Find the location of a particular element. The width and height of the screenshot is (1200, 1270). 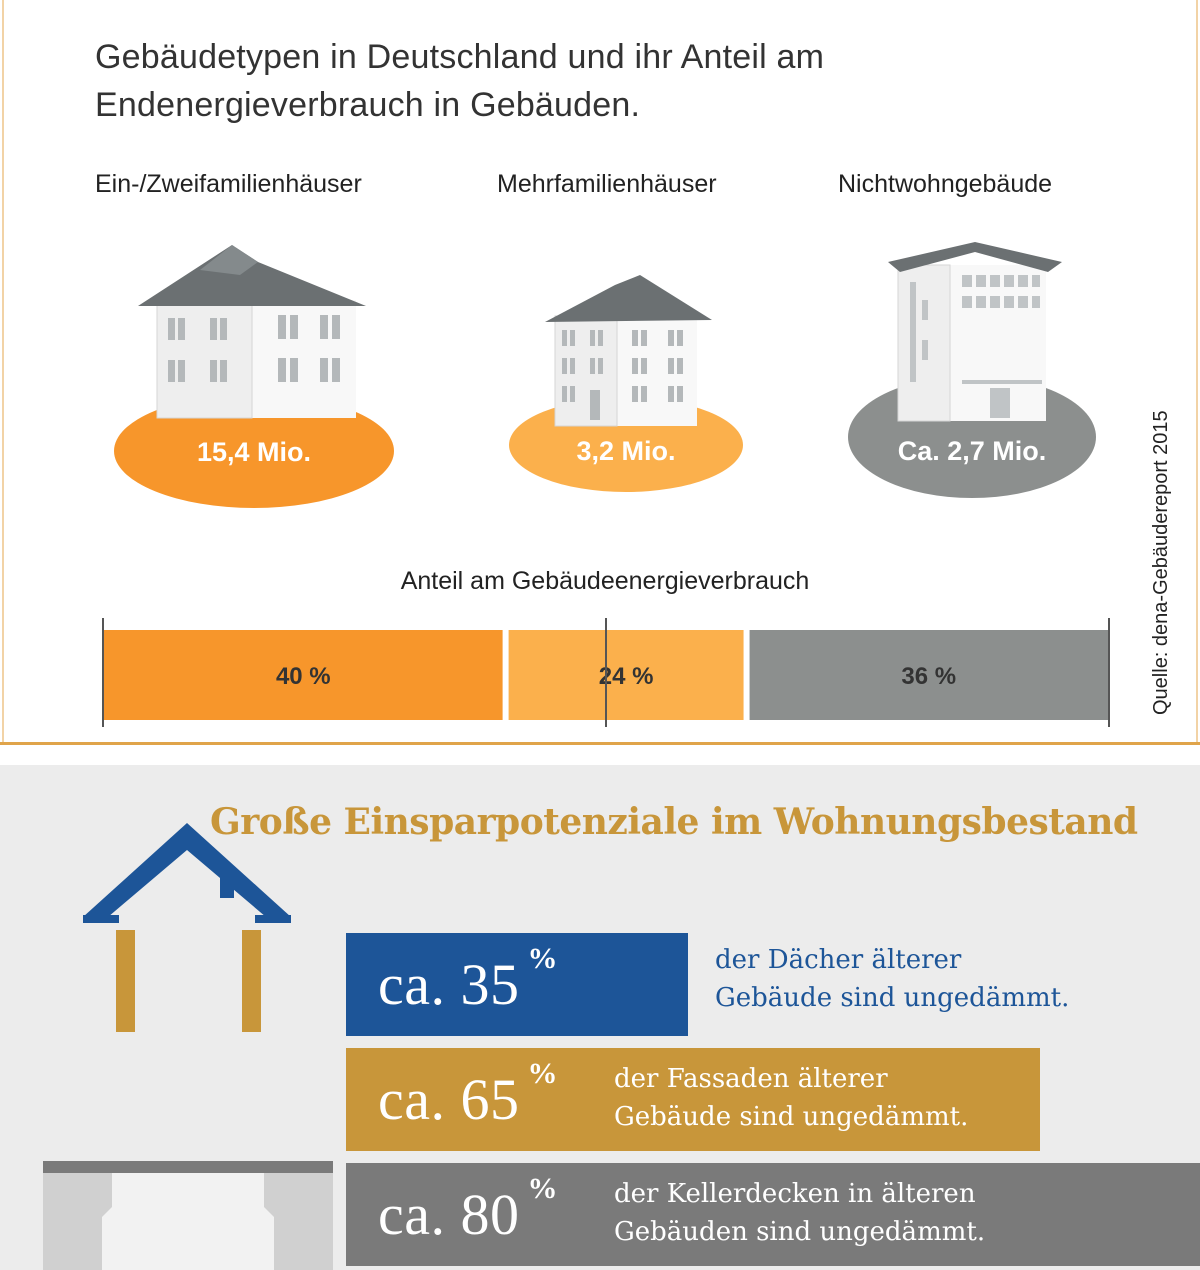

category-label-multi-family: Mehrfamilienhäuser is located at coordinates (607, 184).